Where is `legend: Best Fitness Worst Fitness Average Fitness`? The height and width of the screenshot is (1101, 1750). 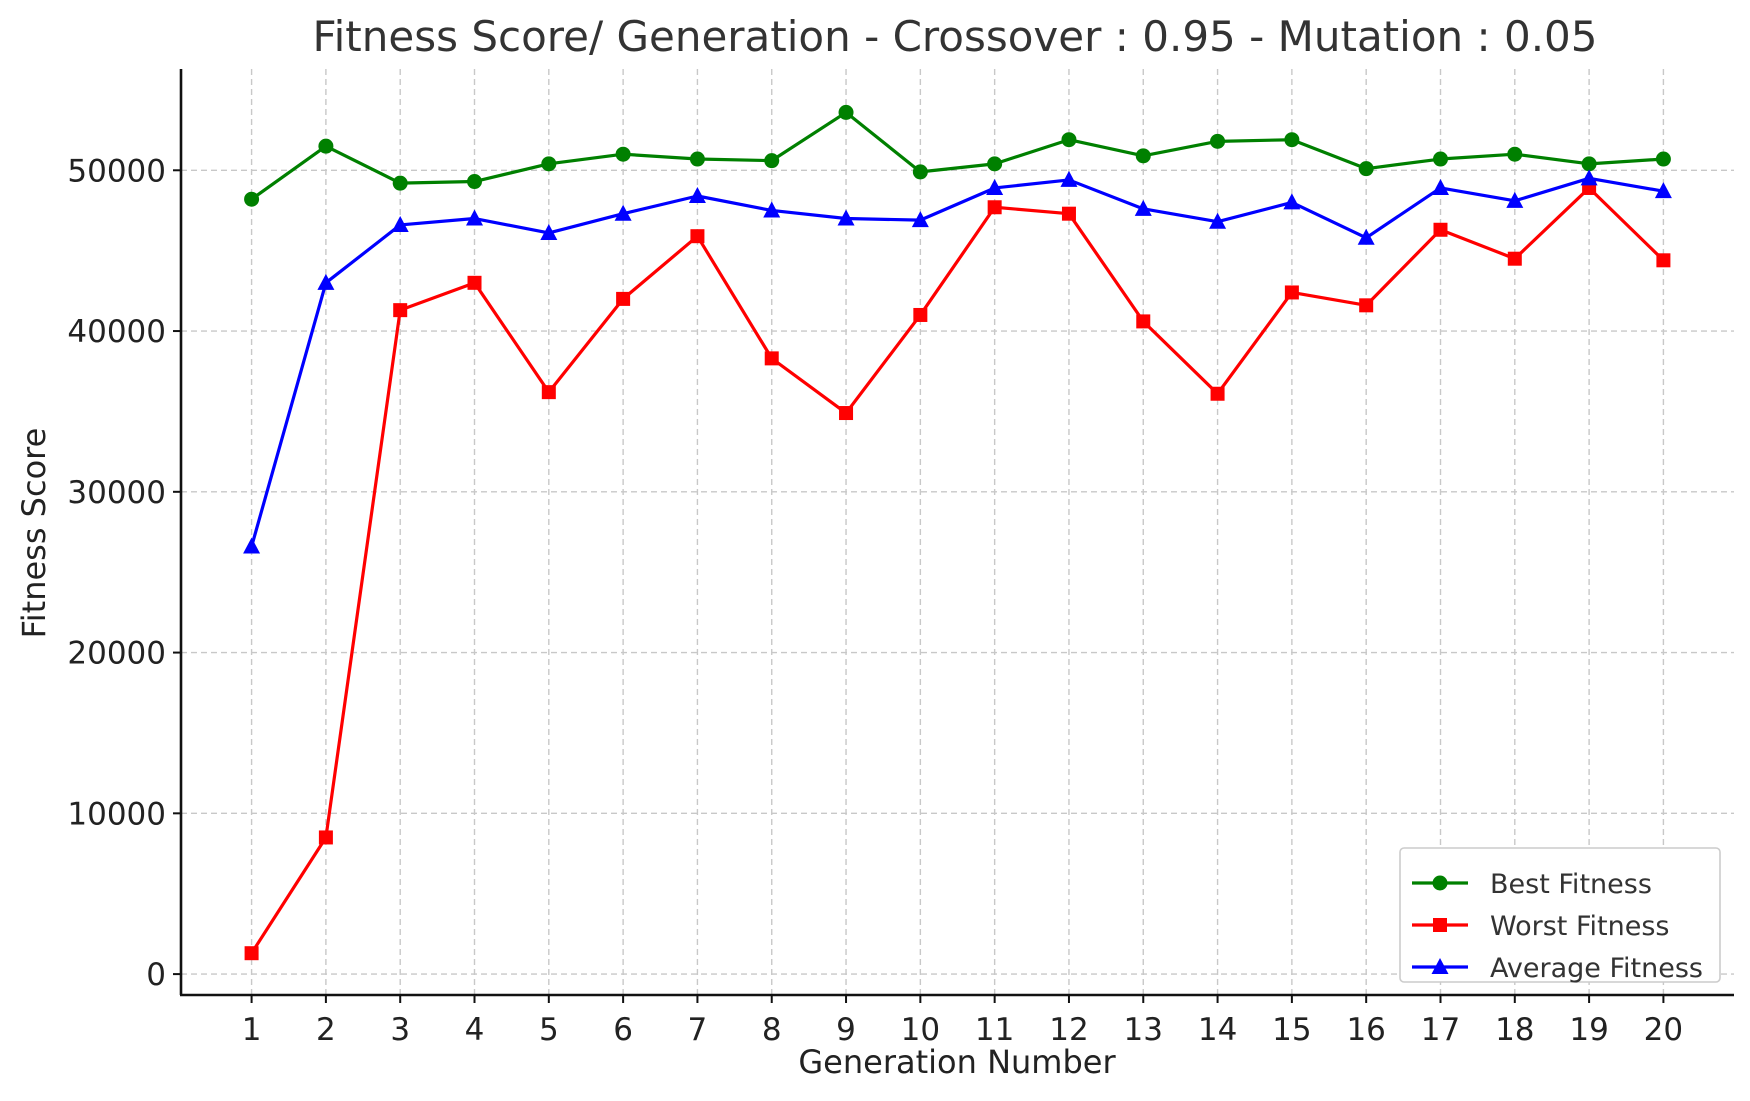 legend: Best Fitness Worst Fitness Average Fitness is located at coordinates (1560, 915).